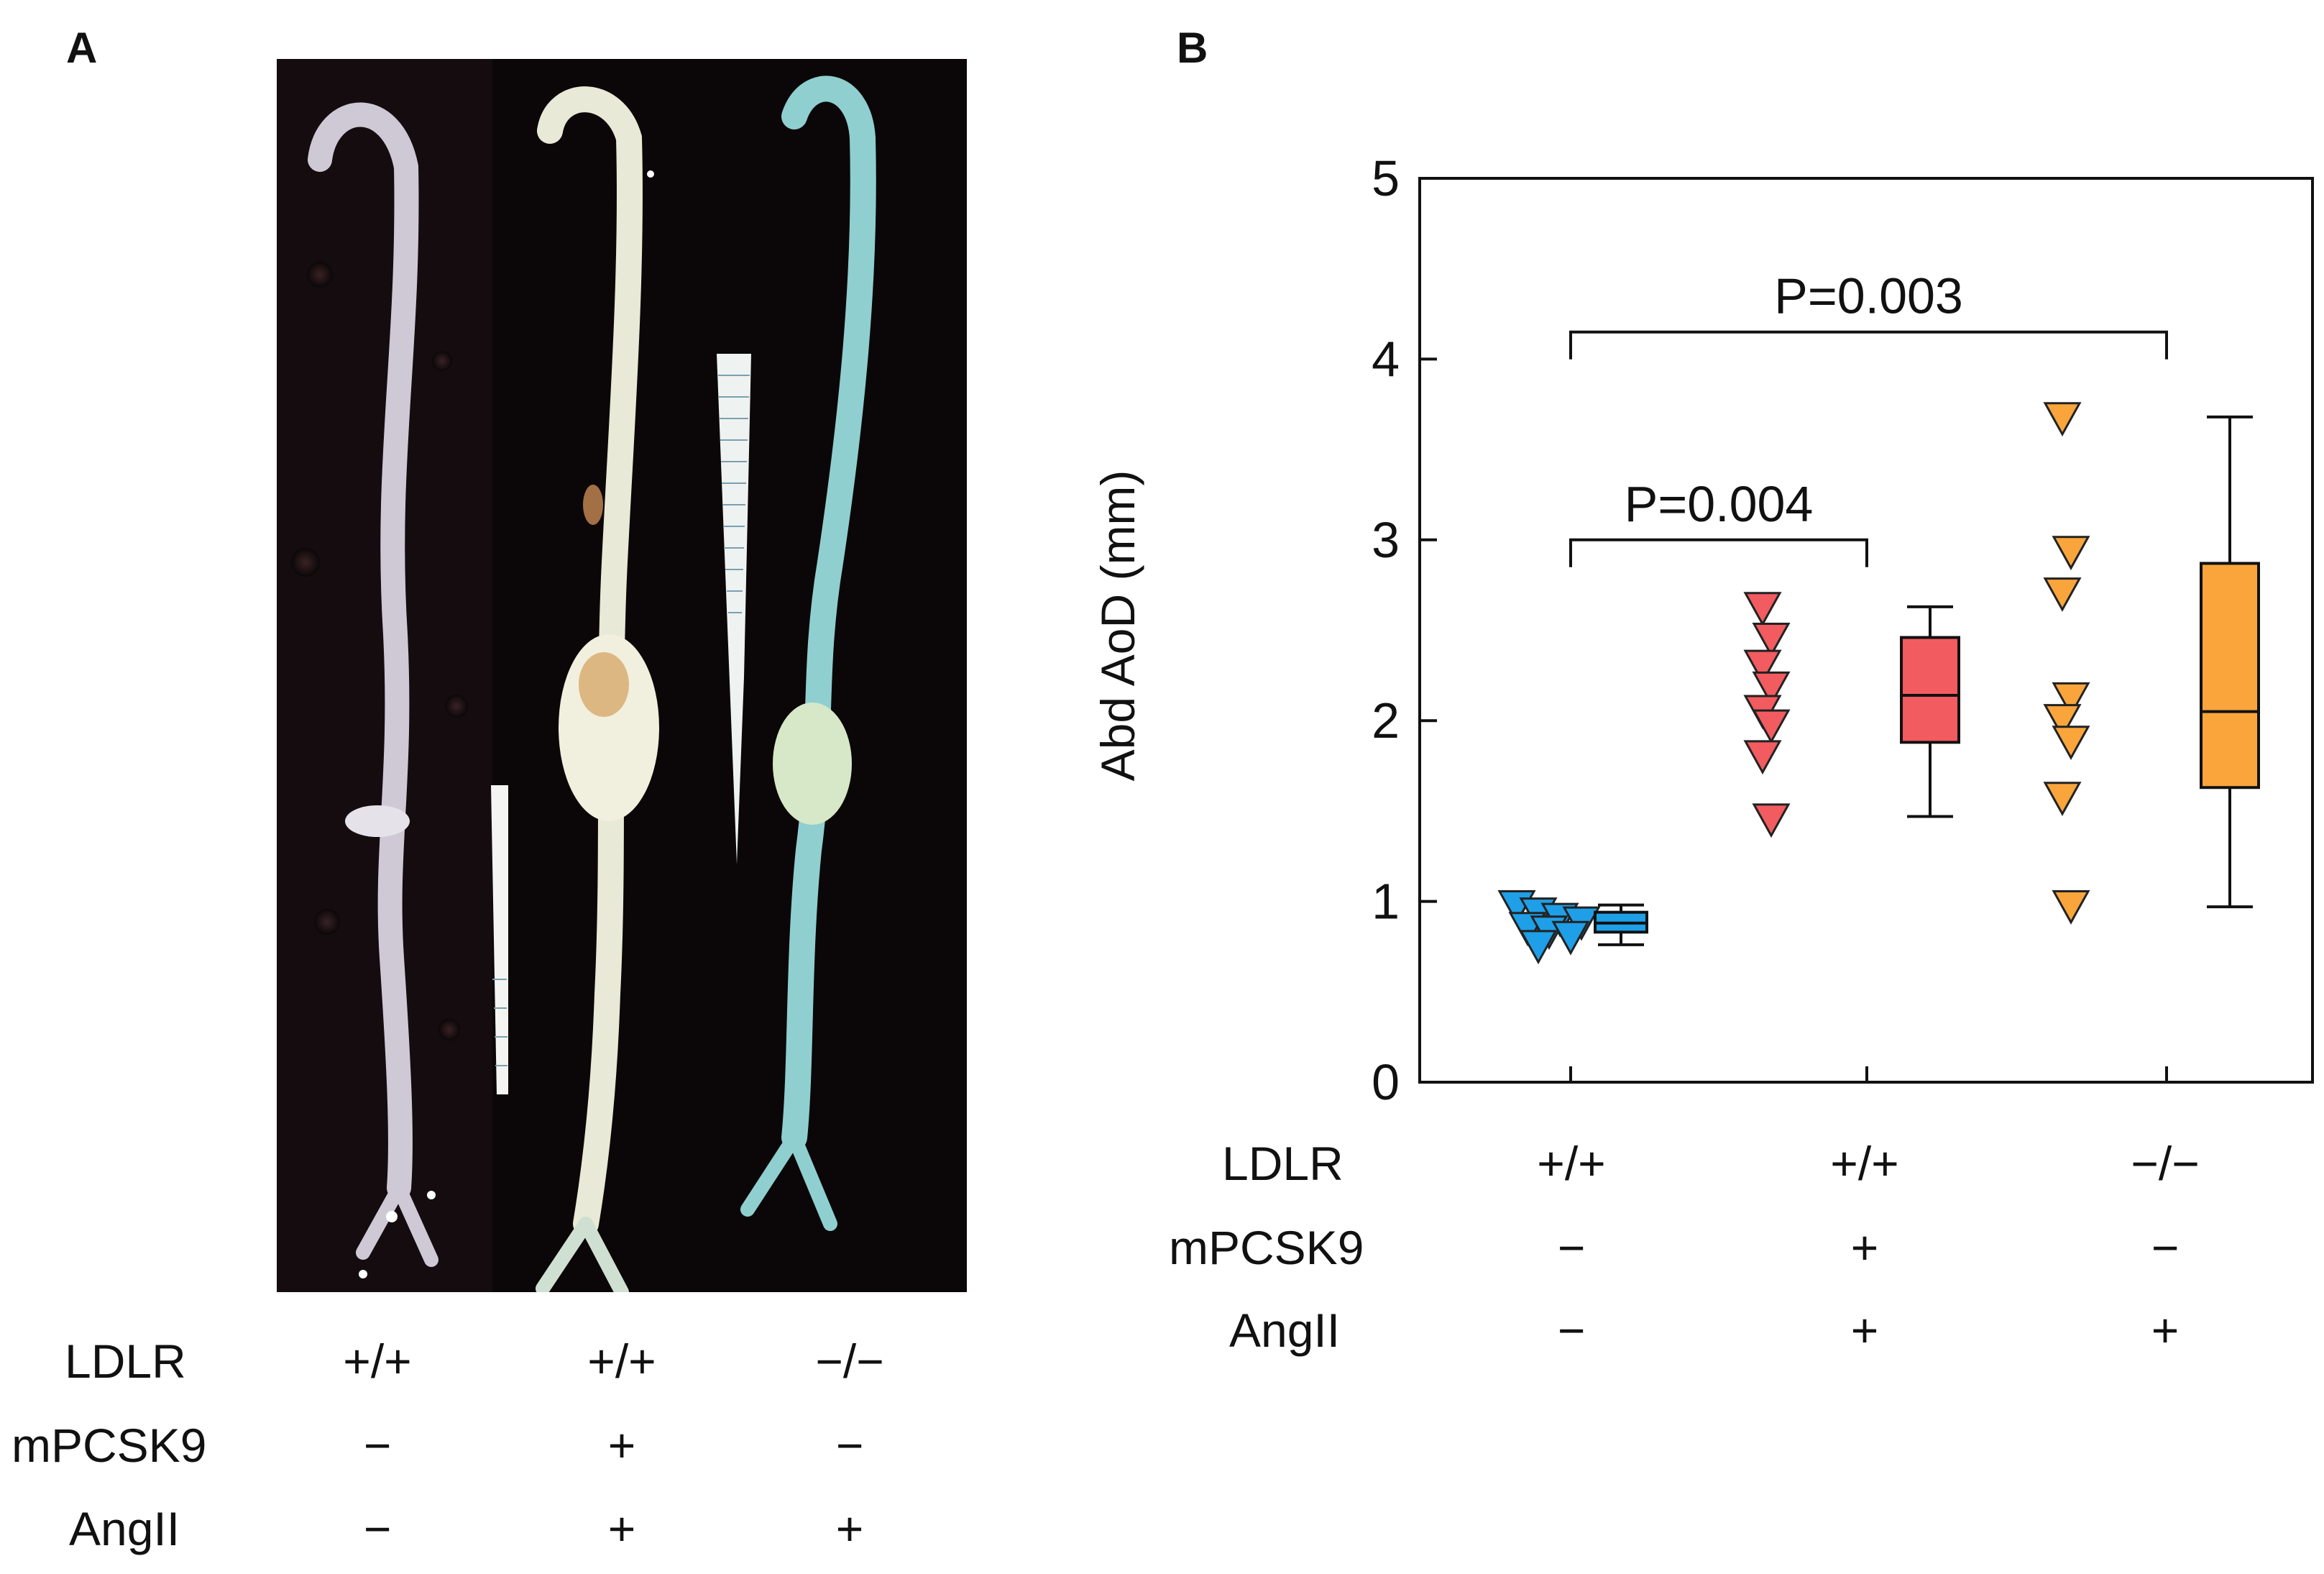  I want to click on chart-group-2-mpcsk9: +, so click(1865, 1247).